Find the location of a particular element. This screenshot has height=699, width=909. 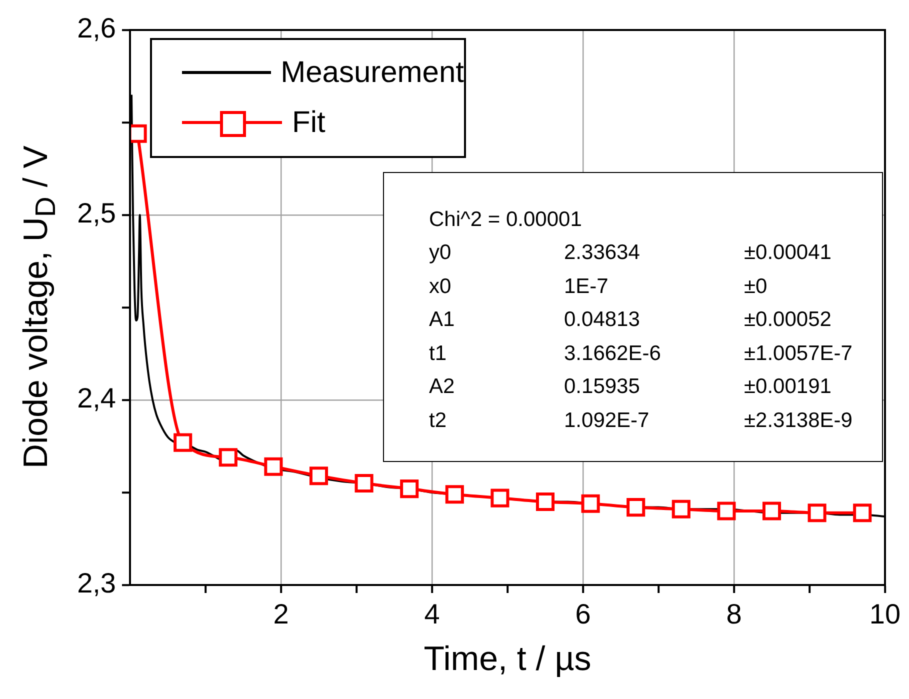

x-tick-label: 4 is located at coordinates (432, 614).